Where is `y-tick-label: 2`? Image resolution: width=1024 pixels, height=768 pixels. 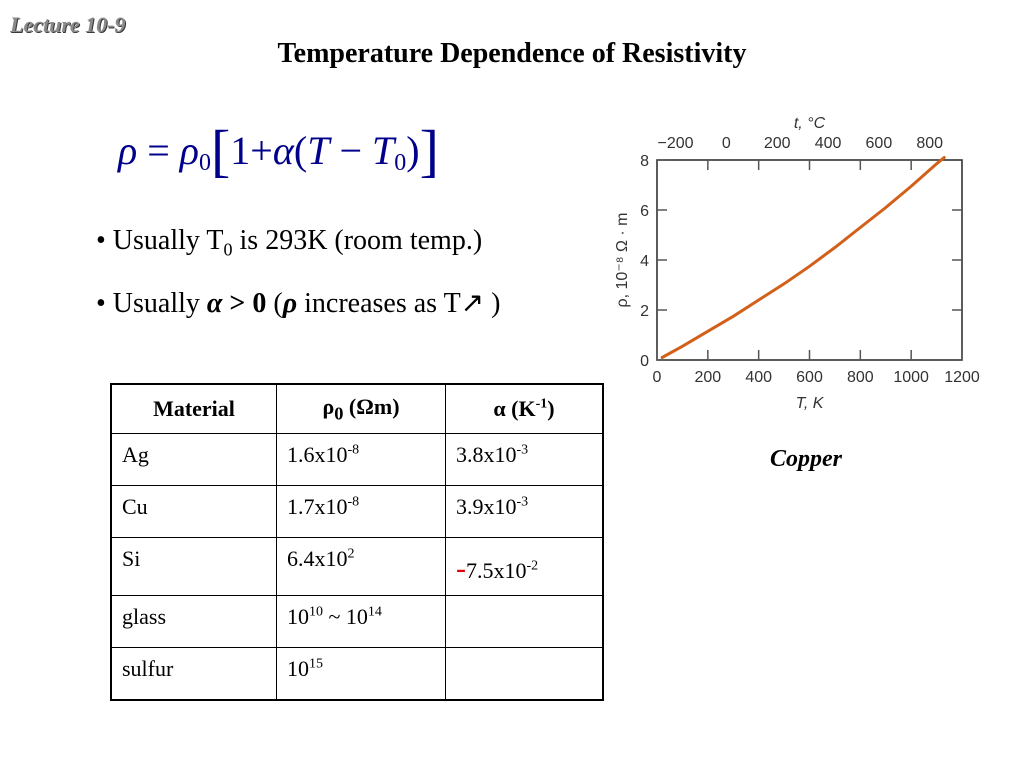 y-tick-label: 2 is located at coordinates (644, 311).